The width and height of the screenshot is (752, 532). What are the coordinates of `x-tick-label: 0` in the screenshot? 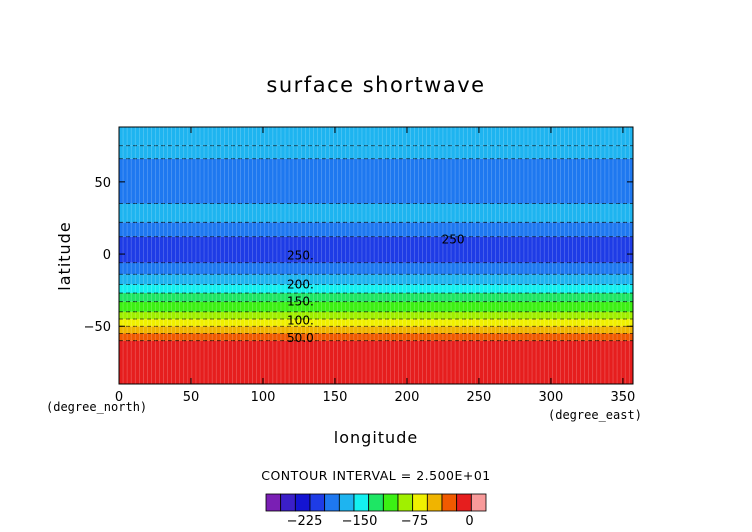 It's located at (119, 397).